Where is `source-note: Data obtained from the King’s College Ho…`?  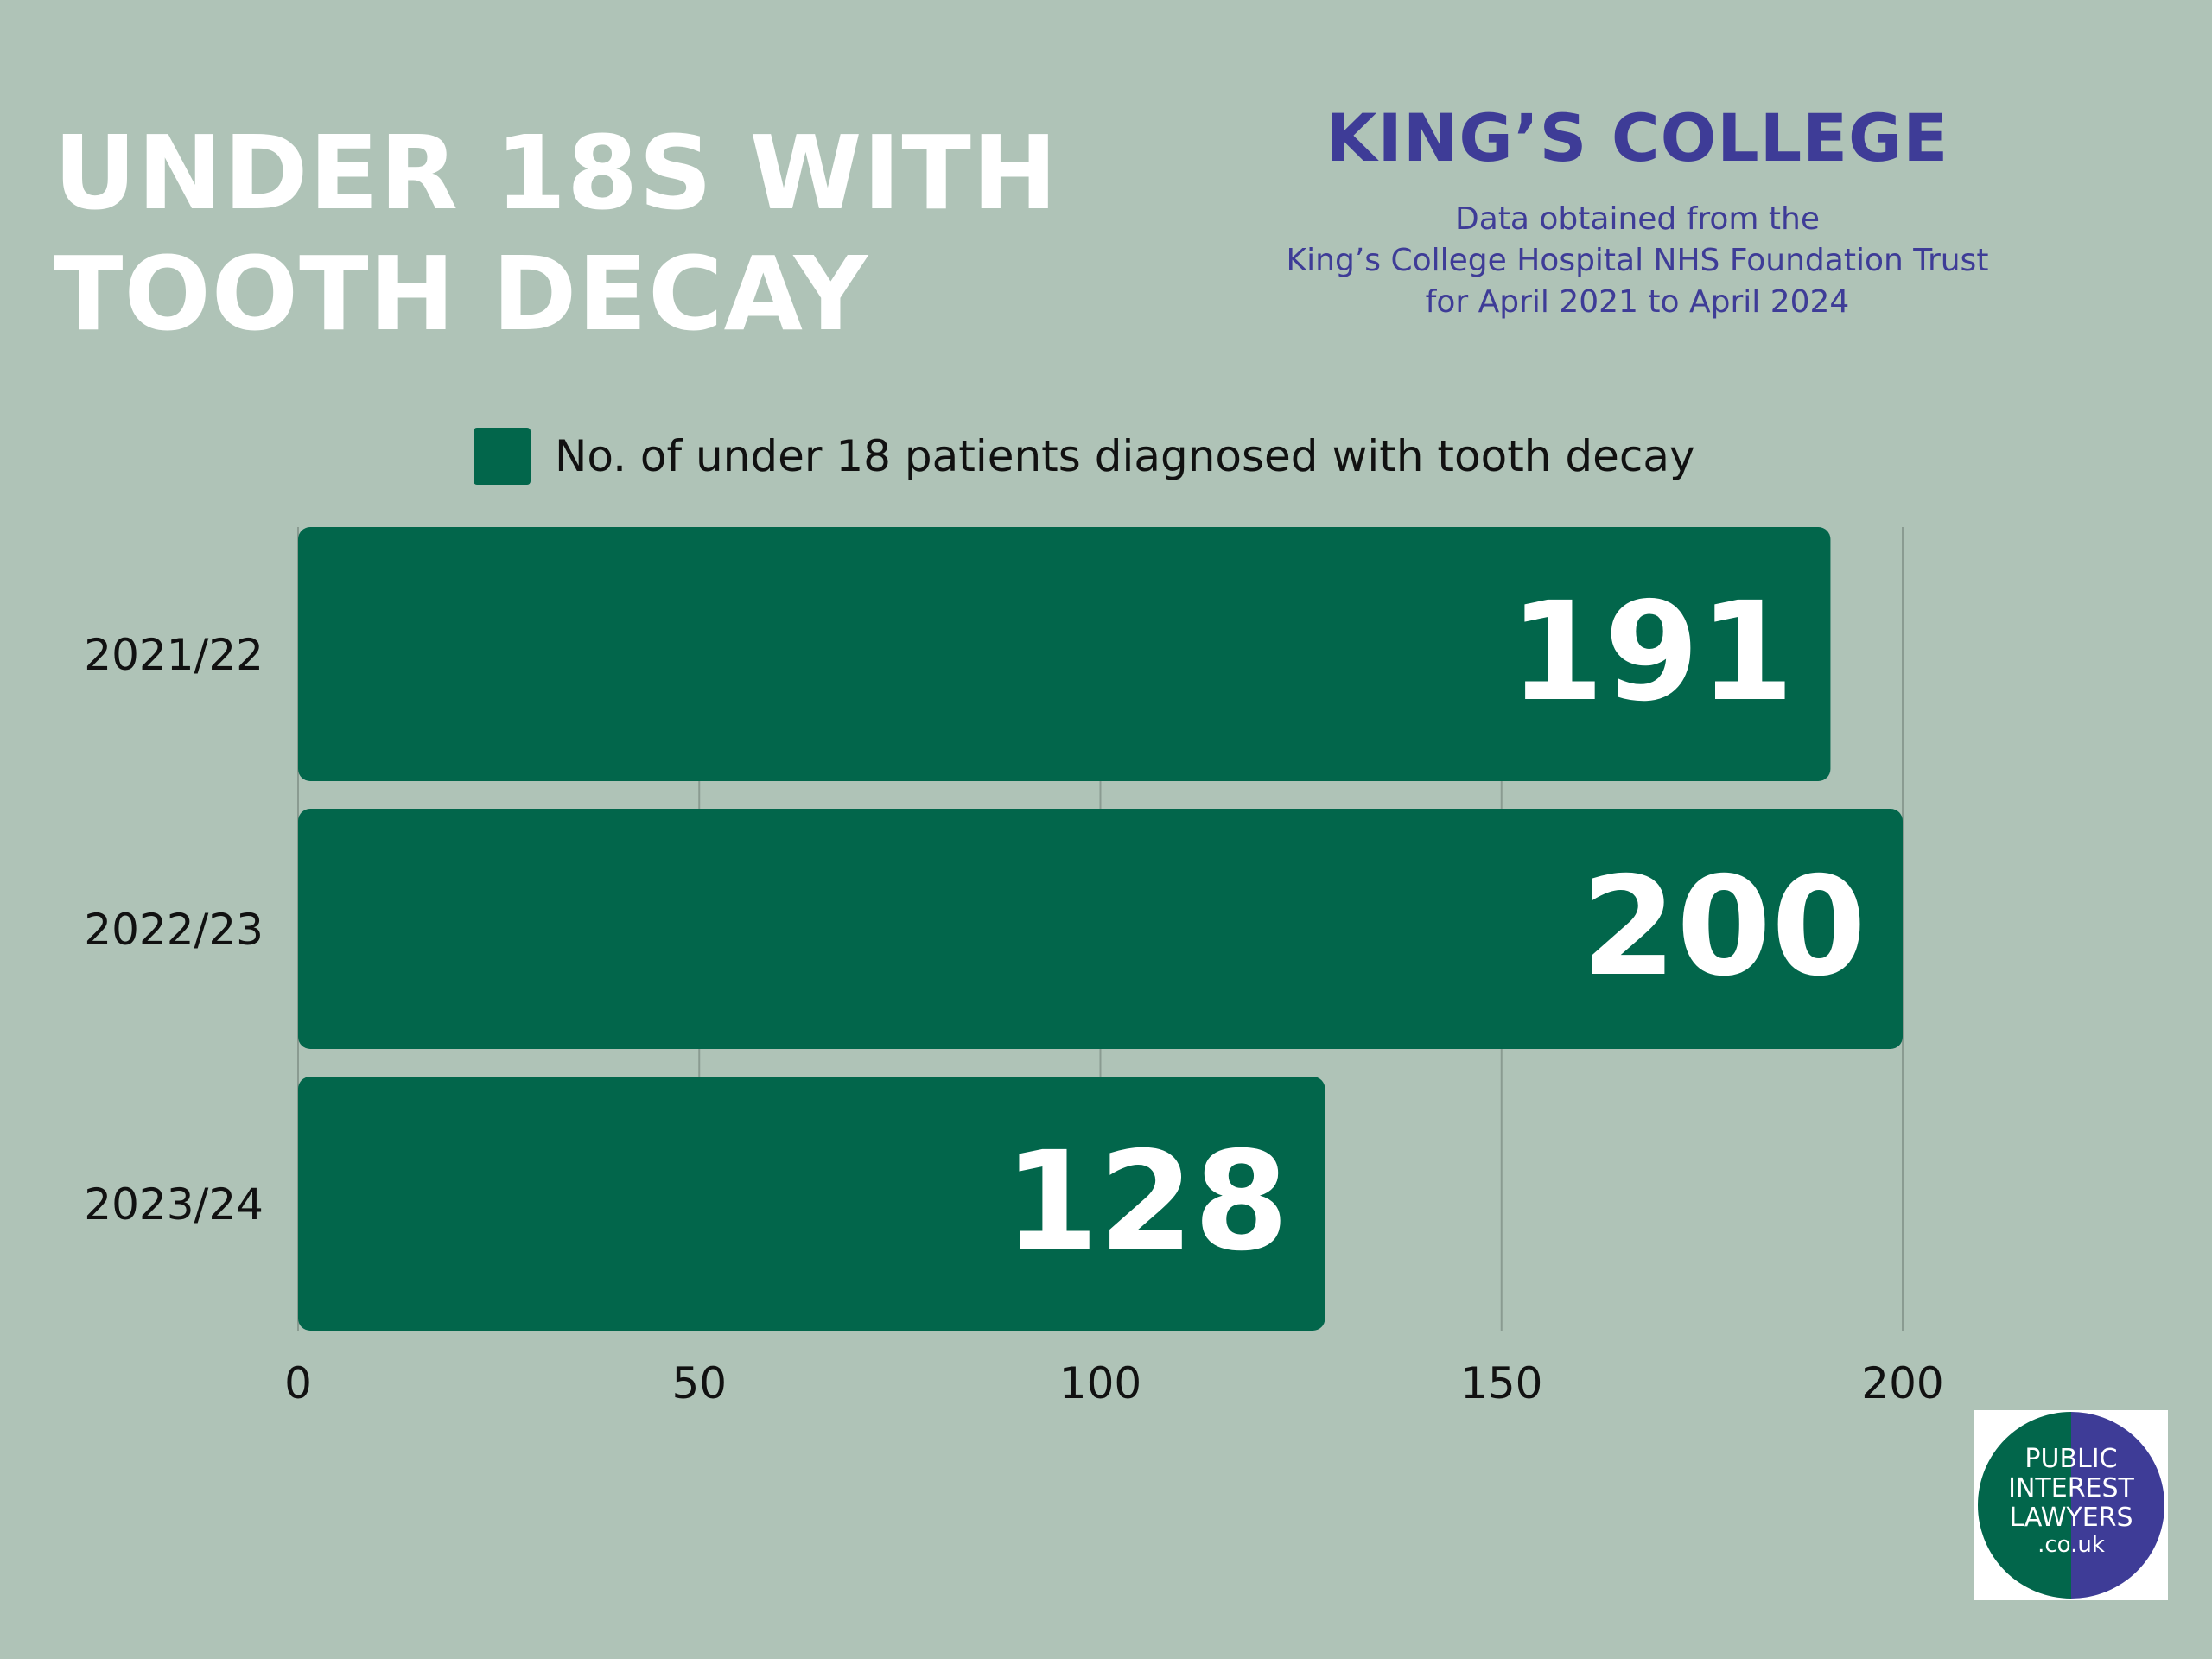
source-note: Data obtained from the King’s College Ho… is located at coordinates (1637, 261).